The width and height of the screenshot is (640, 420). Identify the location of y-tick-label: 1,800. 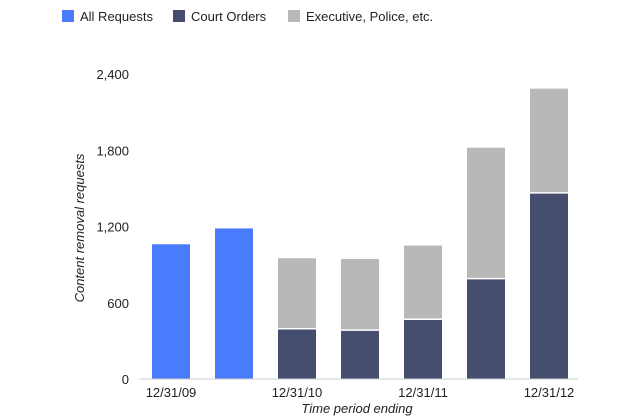
(112, 150).